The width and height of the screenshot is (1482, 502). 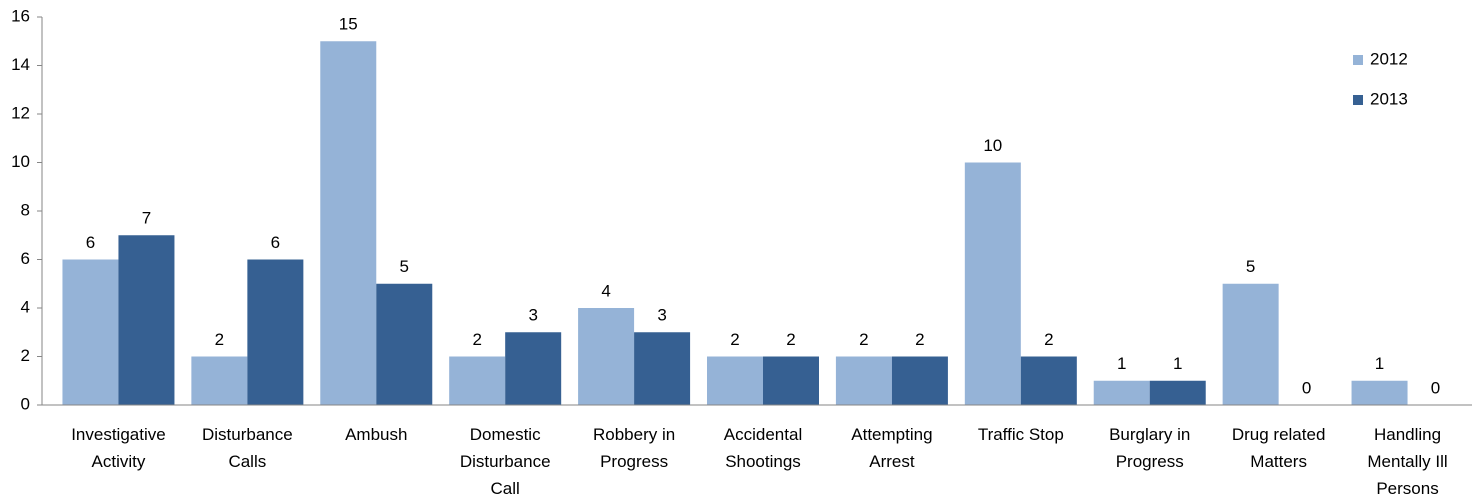 What do you see at coordinates (892, 448) in the screenshot?
I see `x-tick-label: Attempting Arrest` at bounding box center [892, 448].